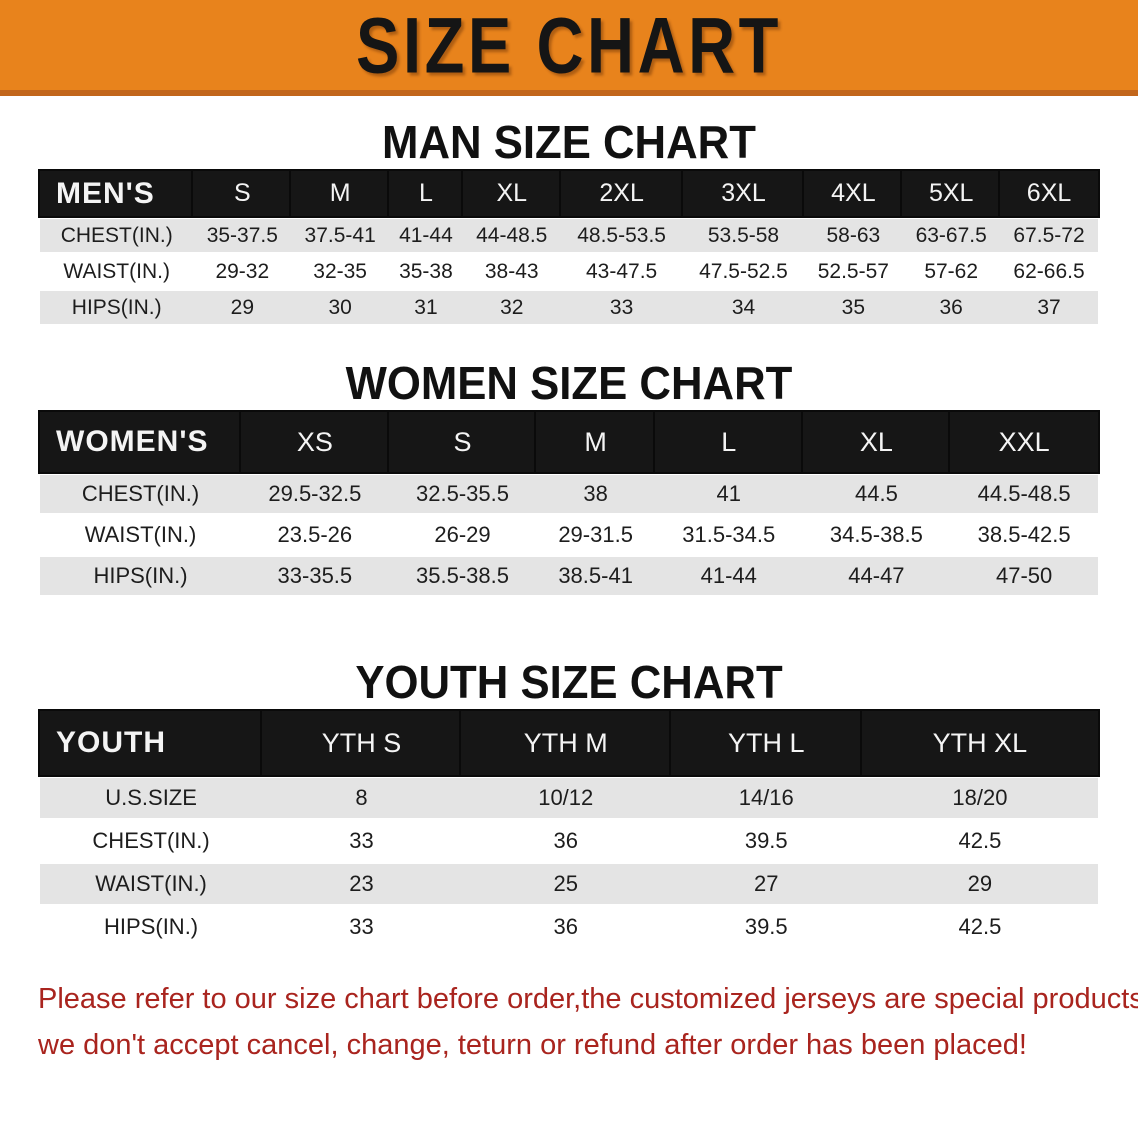 The height and width of the screenshot is (1132, 1138). What do you see at coordinates (315, 442) in the screenshot?
I see `column-header: XS` at bounding box center [315, 442].